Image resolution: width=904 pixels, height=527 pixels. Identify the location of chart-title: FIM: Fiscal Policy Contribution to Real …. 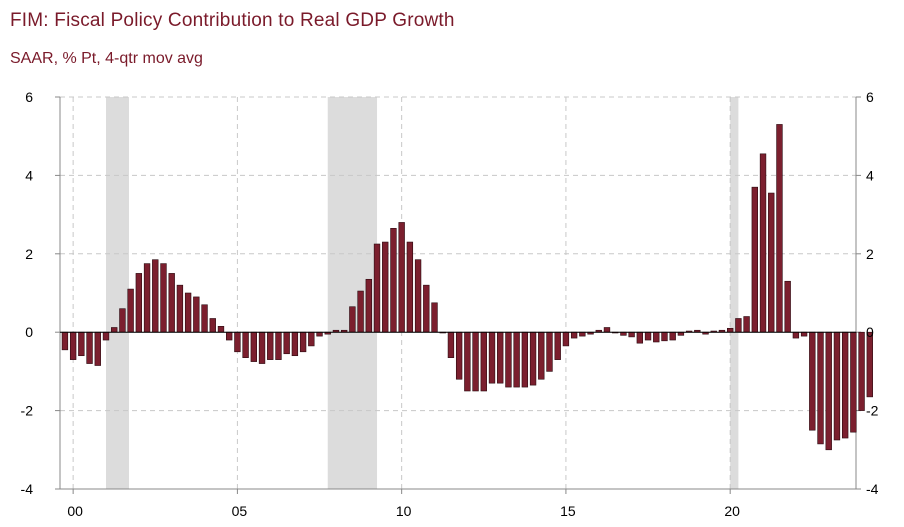
(232, 20).